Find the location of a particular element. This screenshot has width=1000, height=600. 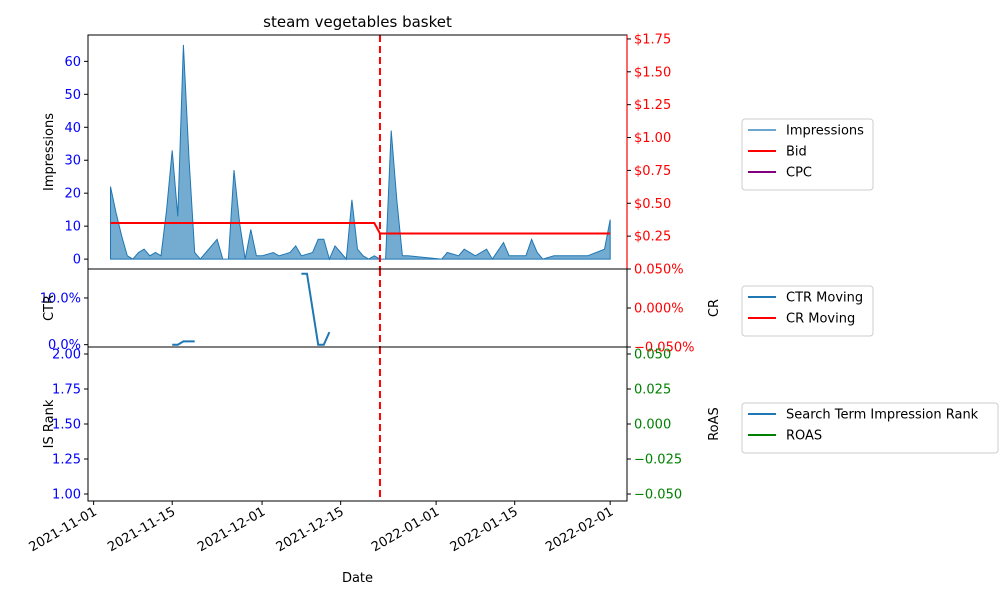

y-tick-label: 0.0% is located at coordinates (64, 345).